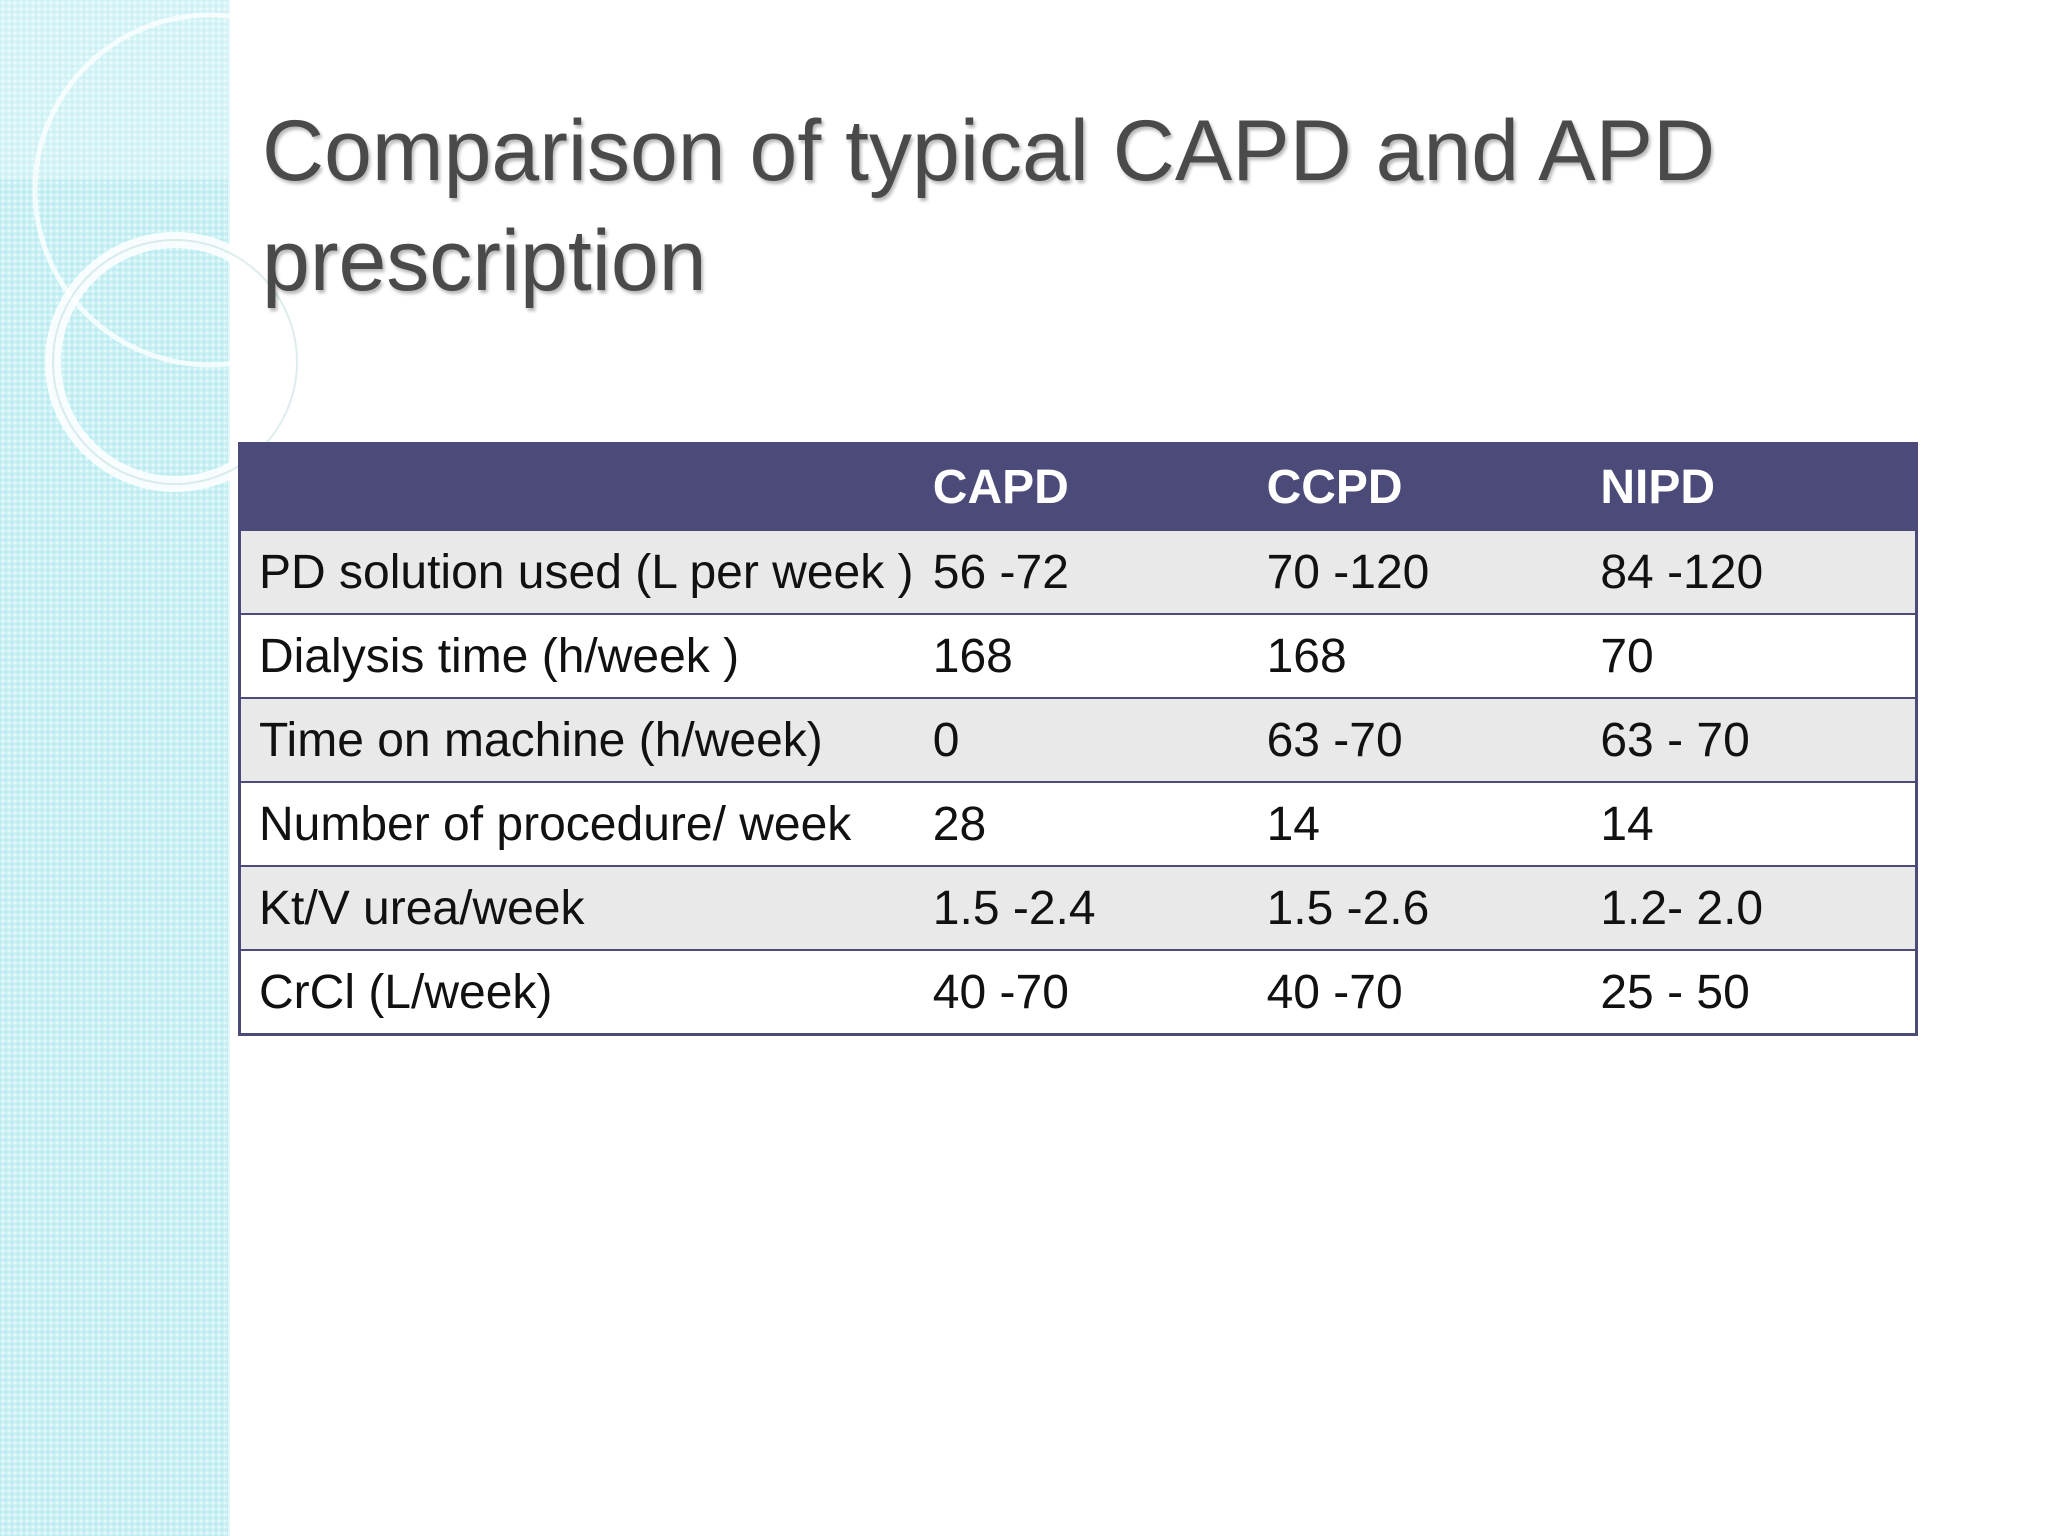 The image size is (2048, 1536). I want to click on header-cell-ccpd: CCPD, so click(1334, 487).